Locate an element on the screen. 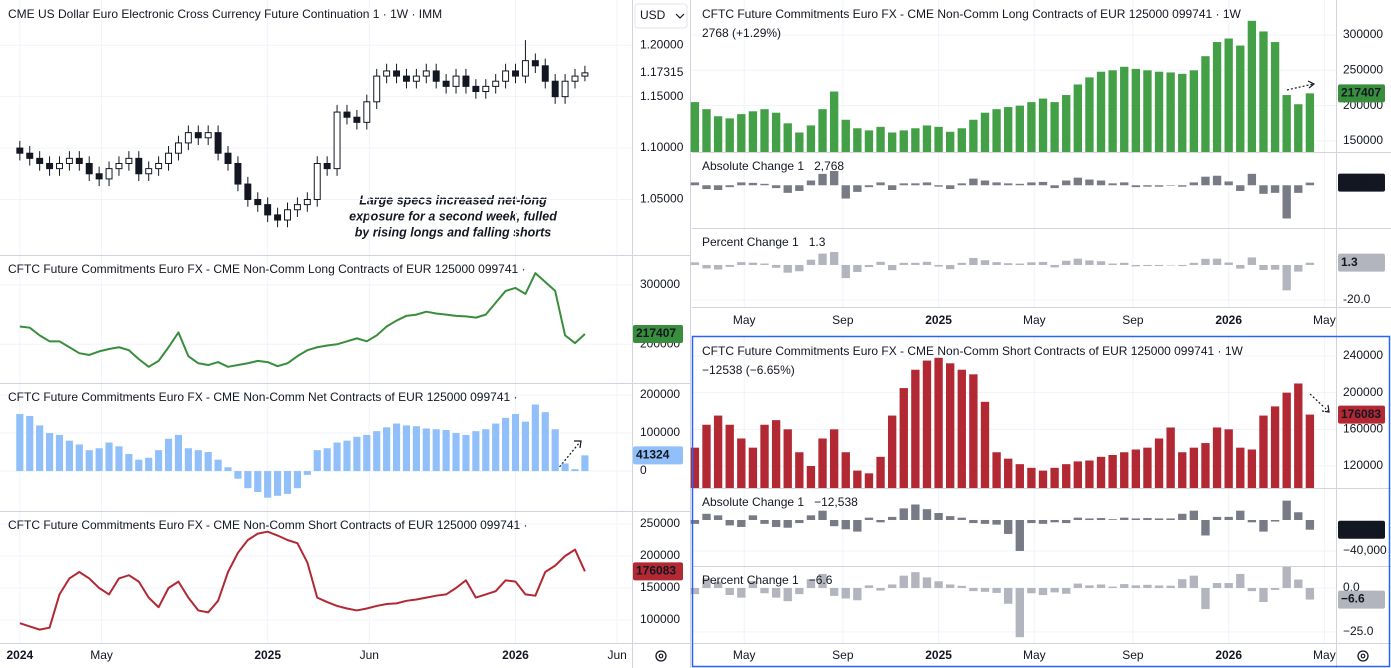 The height and width of the screenshot is (668, 1391). y-tick-label: 150000 is located at coordinates (660, 587).